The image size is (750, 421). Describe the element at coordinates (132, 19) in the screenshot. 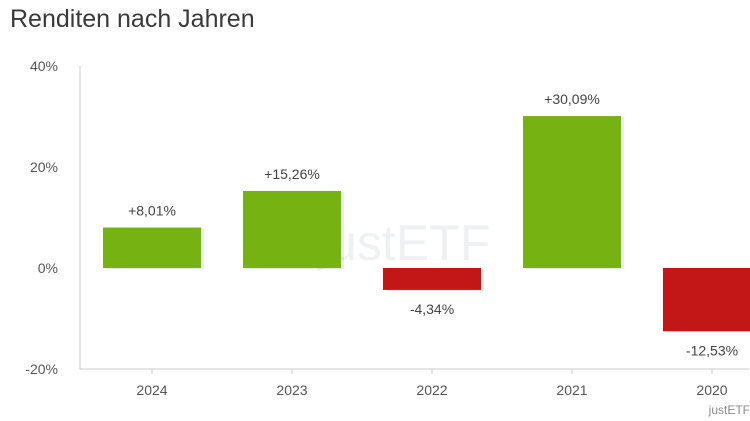

I see `chart-title: Renditen nach Jahren` at that location.